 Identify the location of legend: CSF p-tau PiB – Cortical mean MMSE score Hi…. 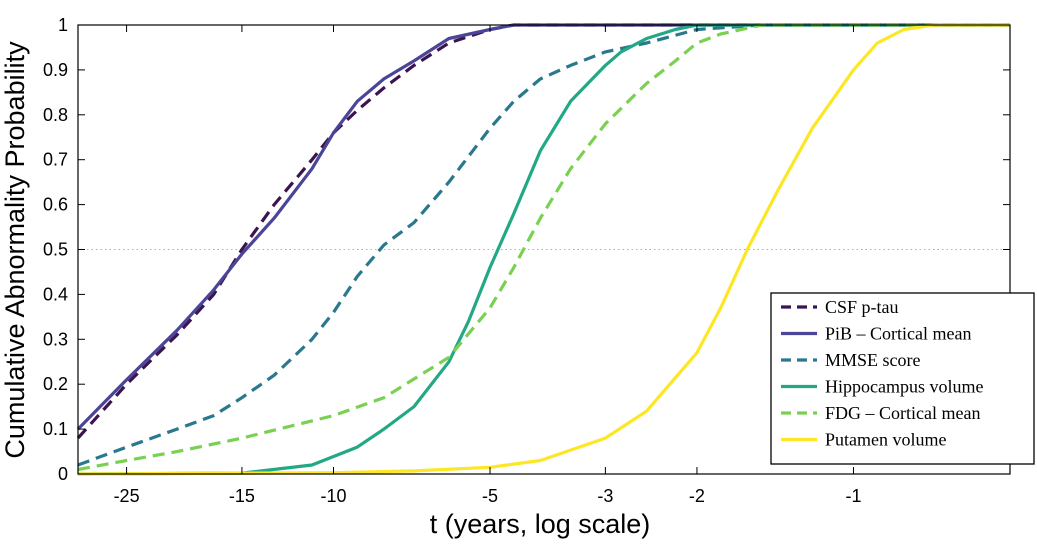
(902, 378).